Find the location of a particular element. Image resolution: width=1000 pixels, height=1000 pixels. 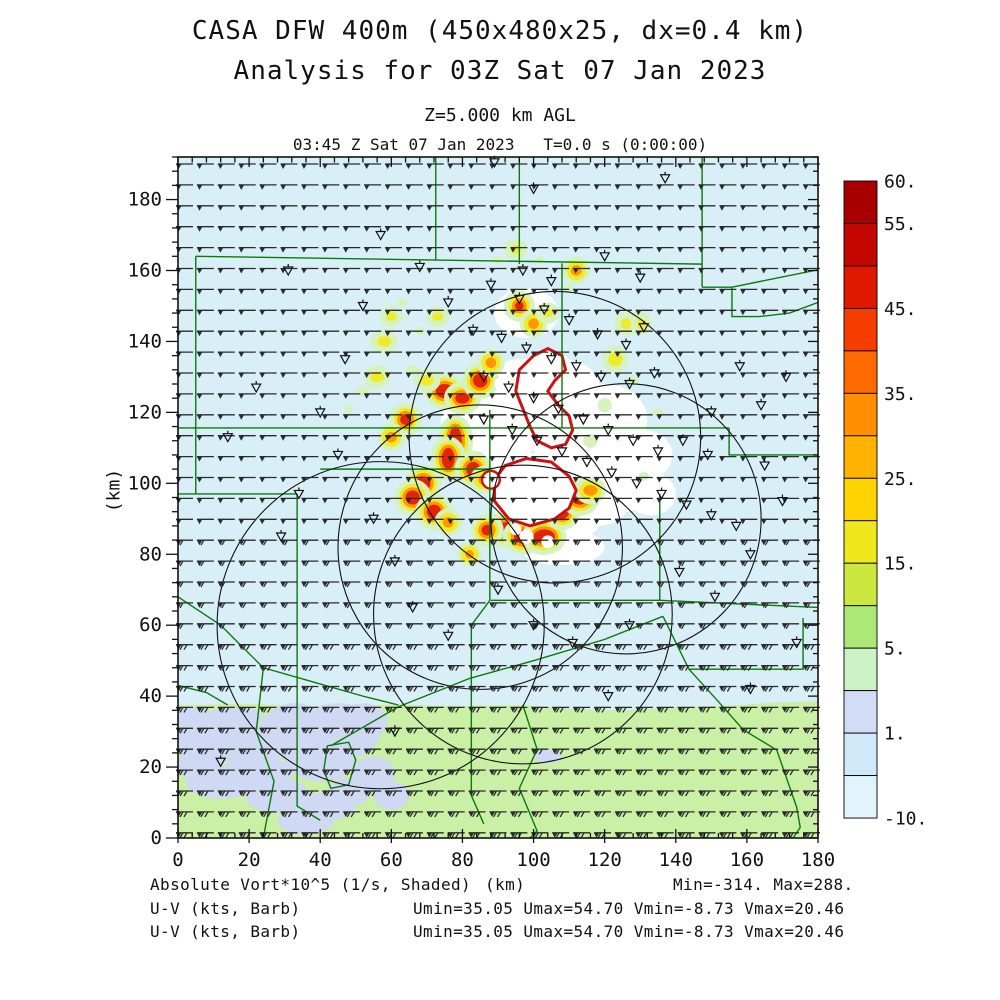

svg-text: 5. is located at coordinates (895, 649).